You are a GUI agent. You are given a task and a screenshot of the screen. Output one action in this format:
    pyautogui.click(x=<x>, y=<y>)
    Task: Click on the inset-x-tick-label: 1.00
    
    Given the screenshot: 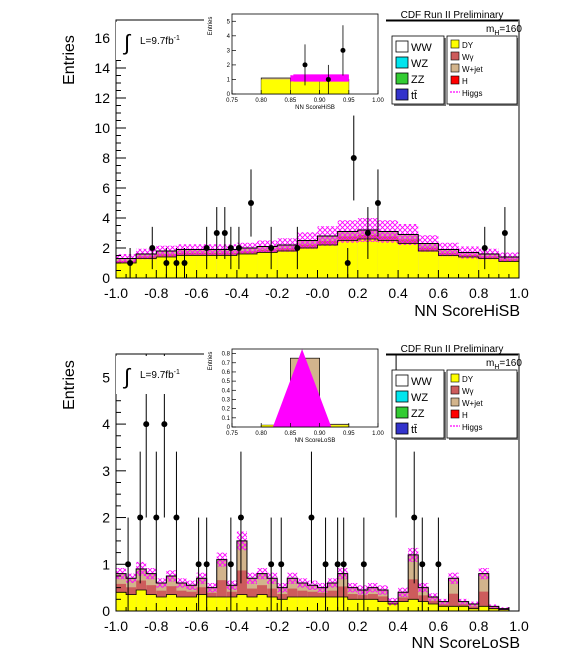 What is the action you would take?
    pyautogui.click(x=378, y=101)
    